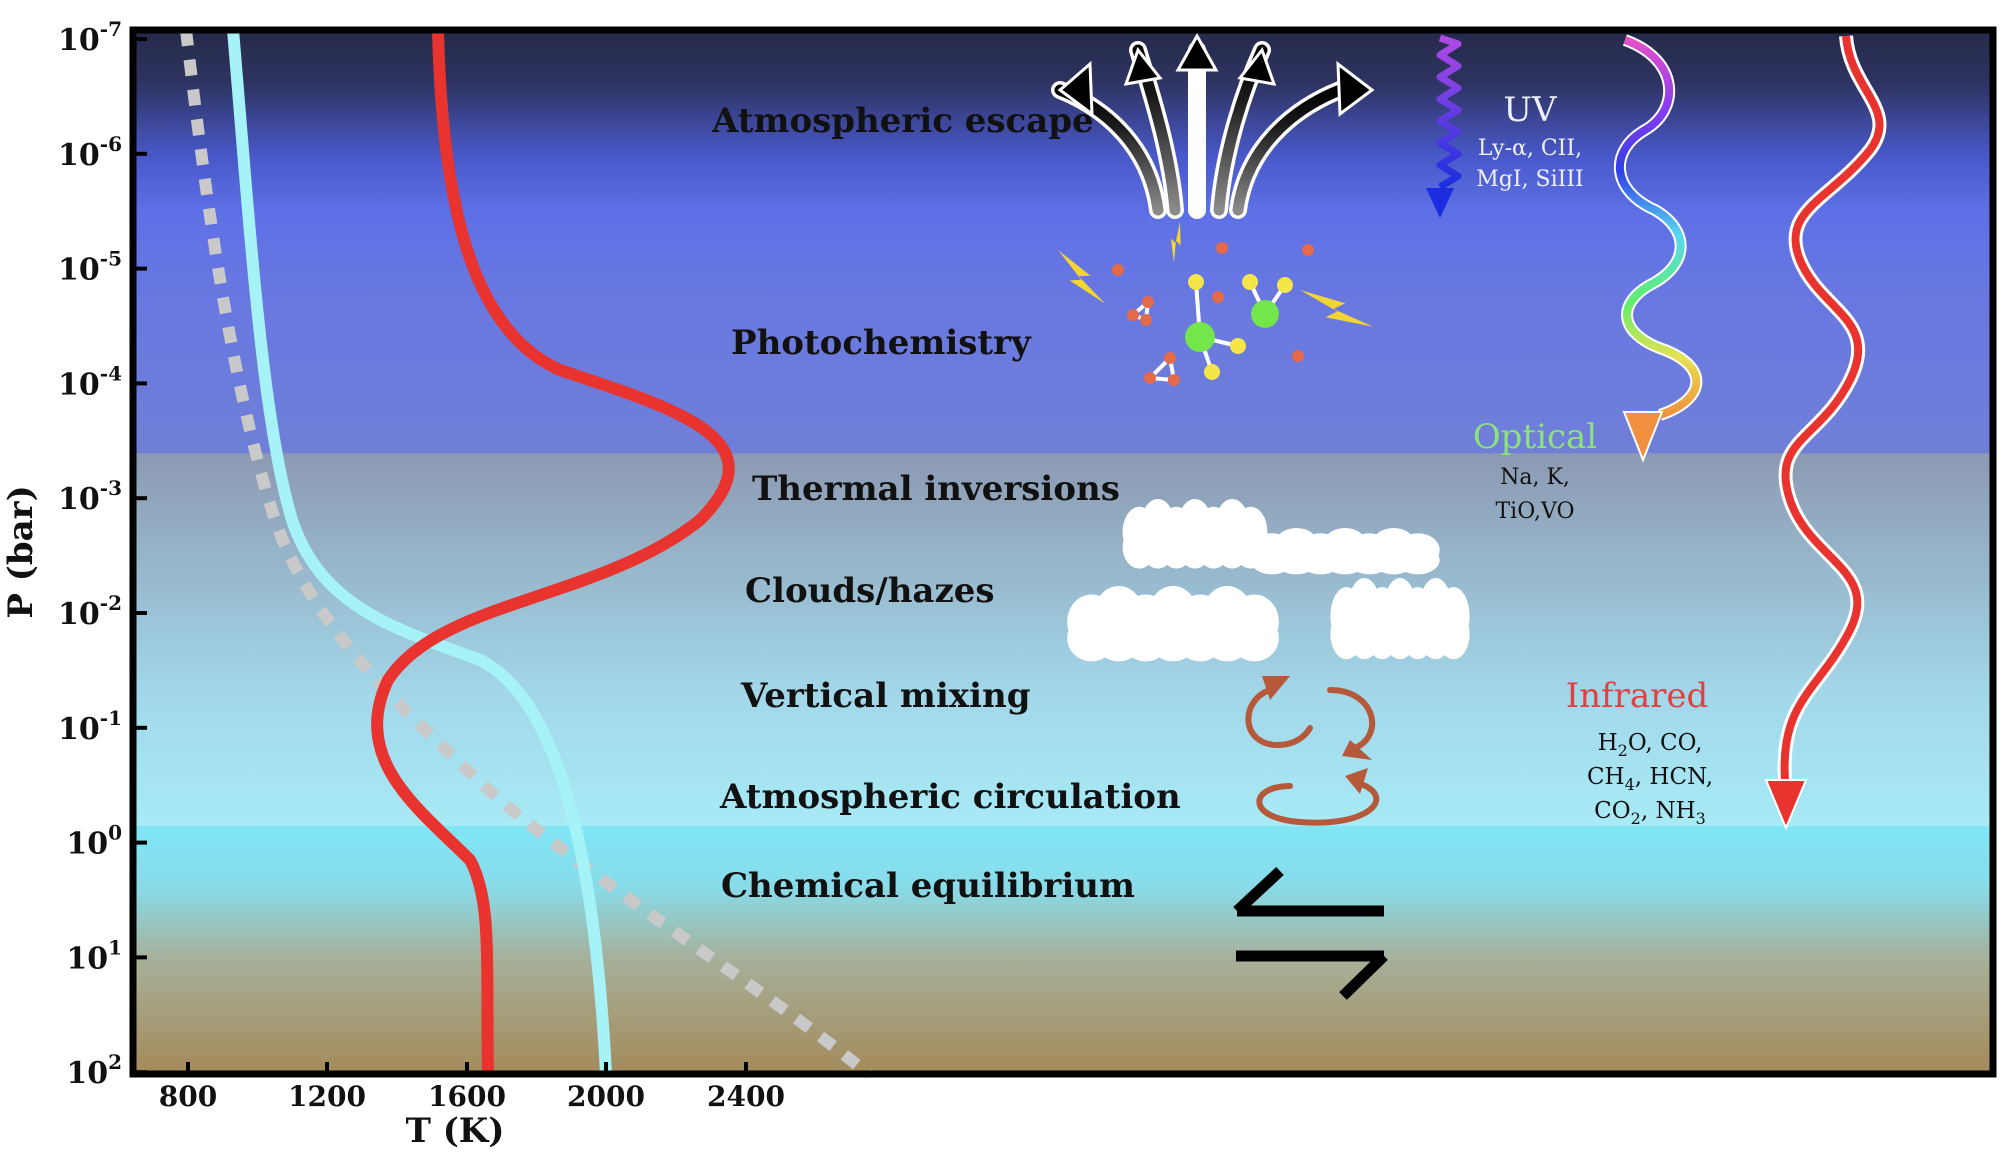 The height and width of the screenshot is (1158, 2008). Describe the element at coordinates (467, 1096) in the screenshot. I see `x-tick-label: 1600` at that location.